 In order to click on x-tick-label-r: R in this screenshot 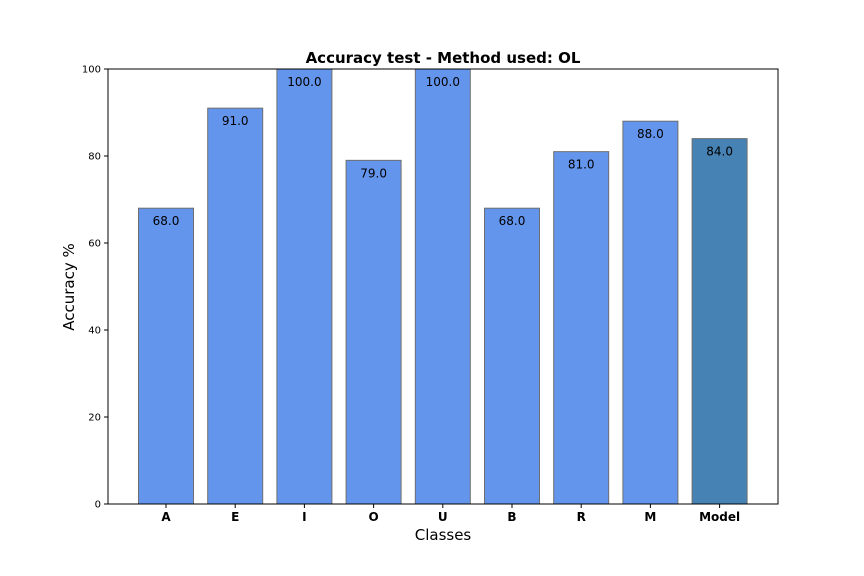, I will do `click(581, 517)`.